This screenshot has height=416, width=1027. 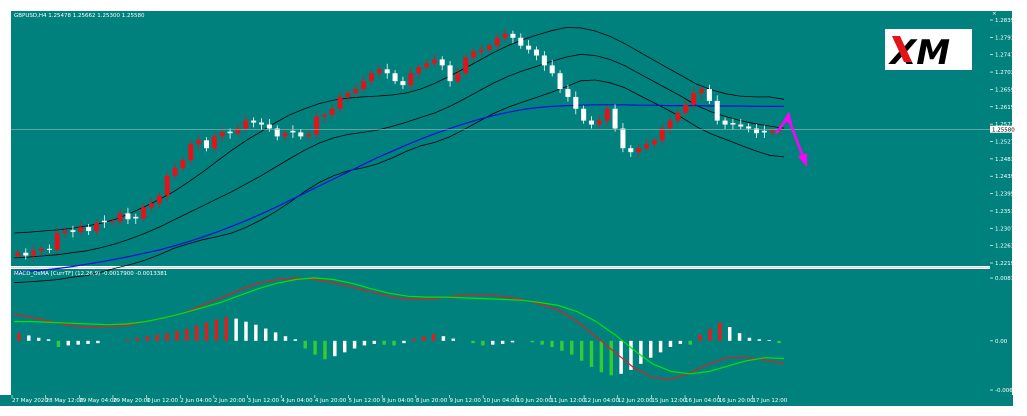 What do you see at coordinates (601, 401) in the screenshot?
I see `time-axis-label: 12 Jun 04:00` at bounding box center [601, 401].